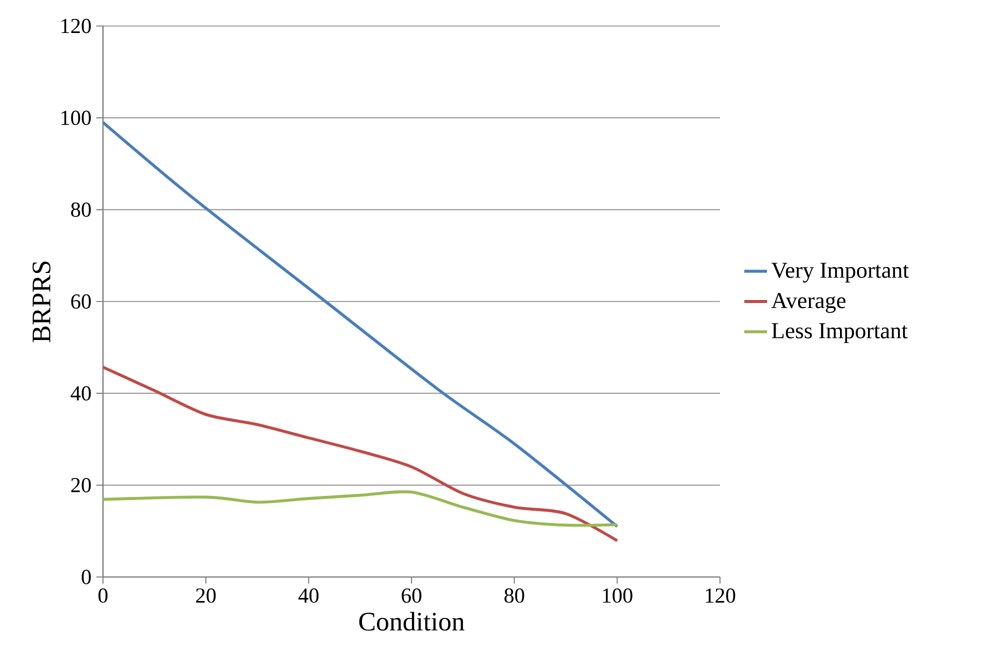 The image size is (1000, 668). I want to click on x-tick-label: 0, so click(103, 595).